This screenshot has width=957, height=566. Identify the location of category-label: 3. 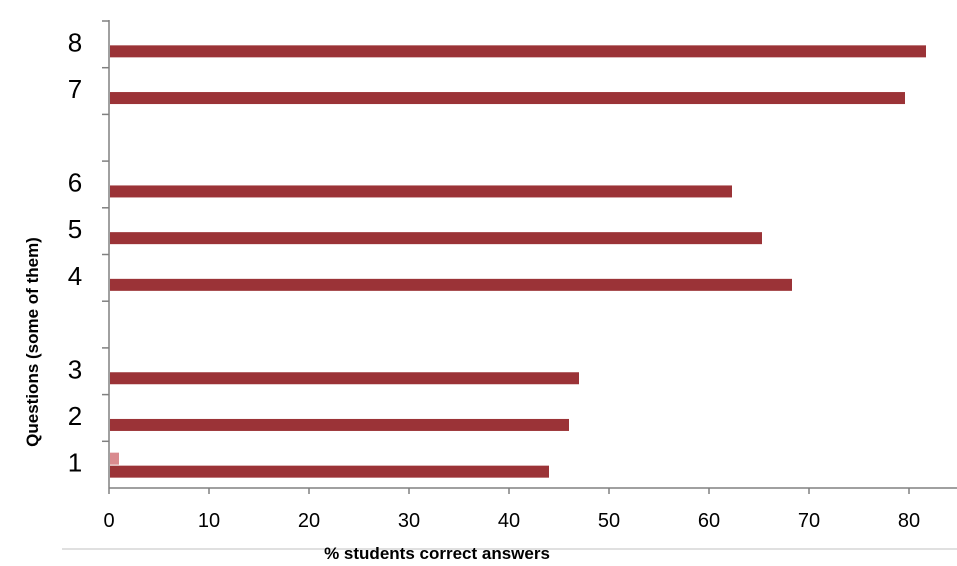
(75, 369).